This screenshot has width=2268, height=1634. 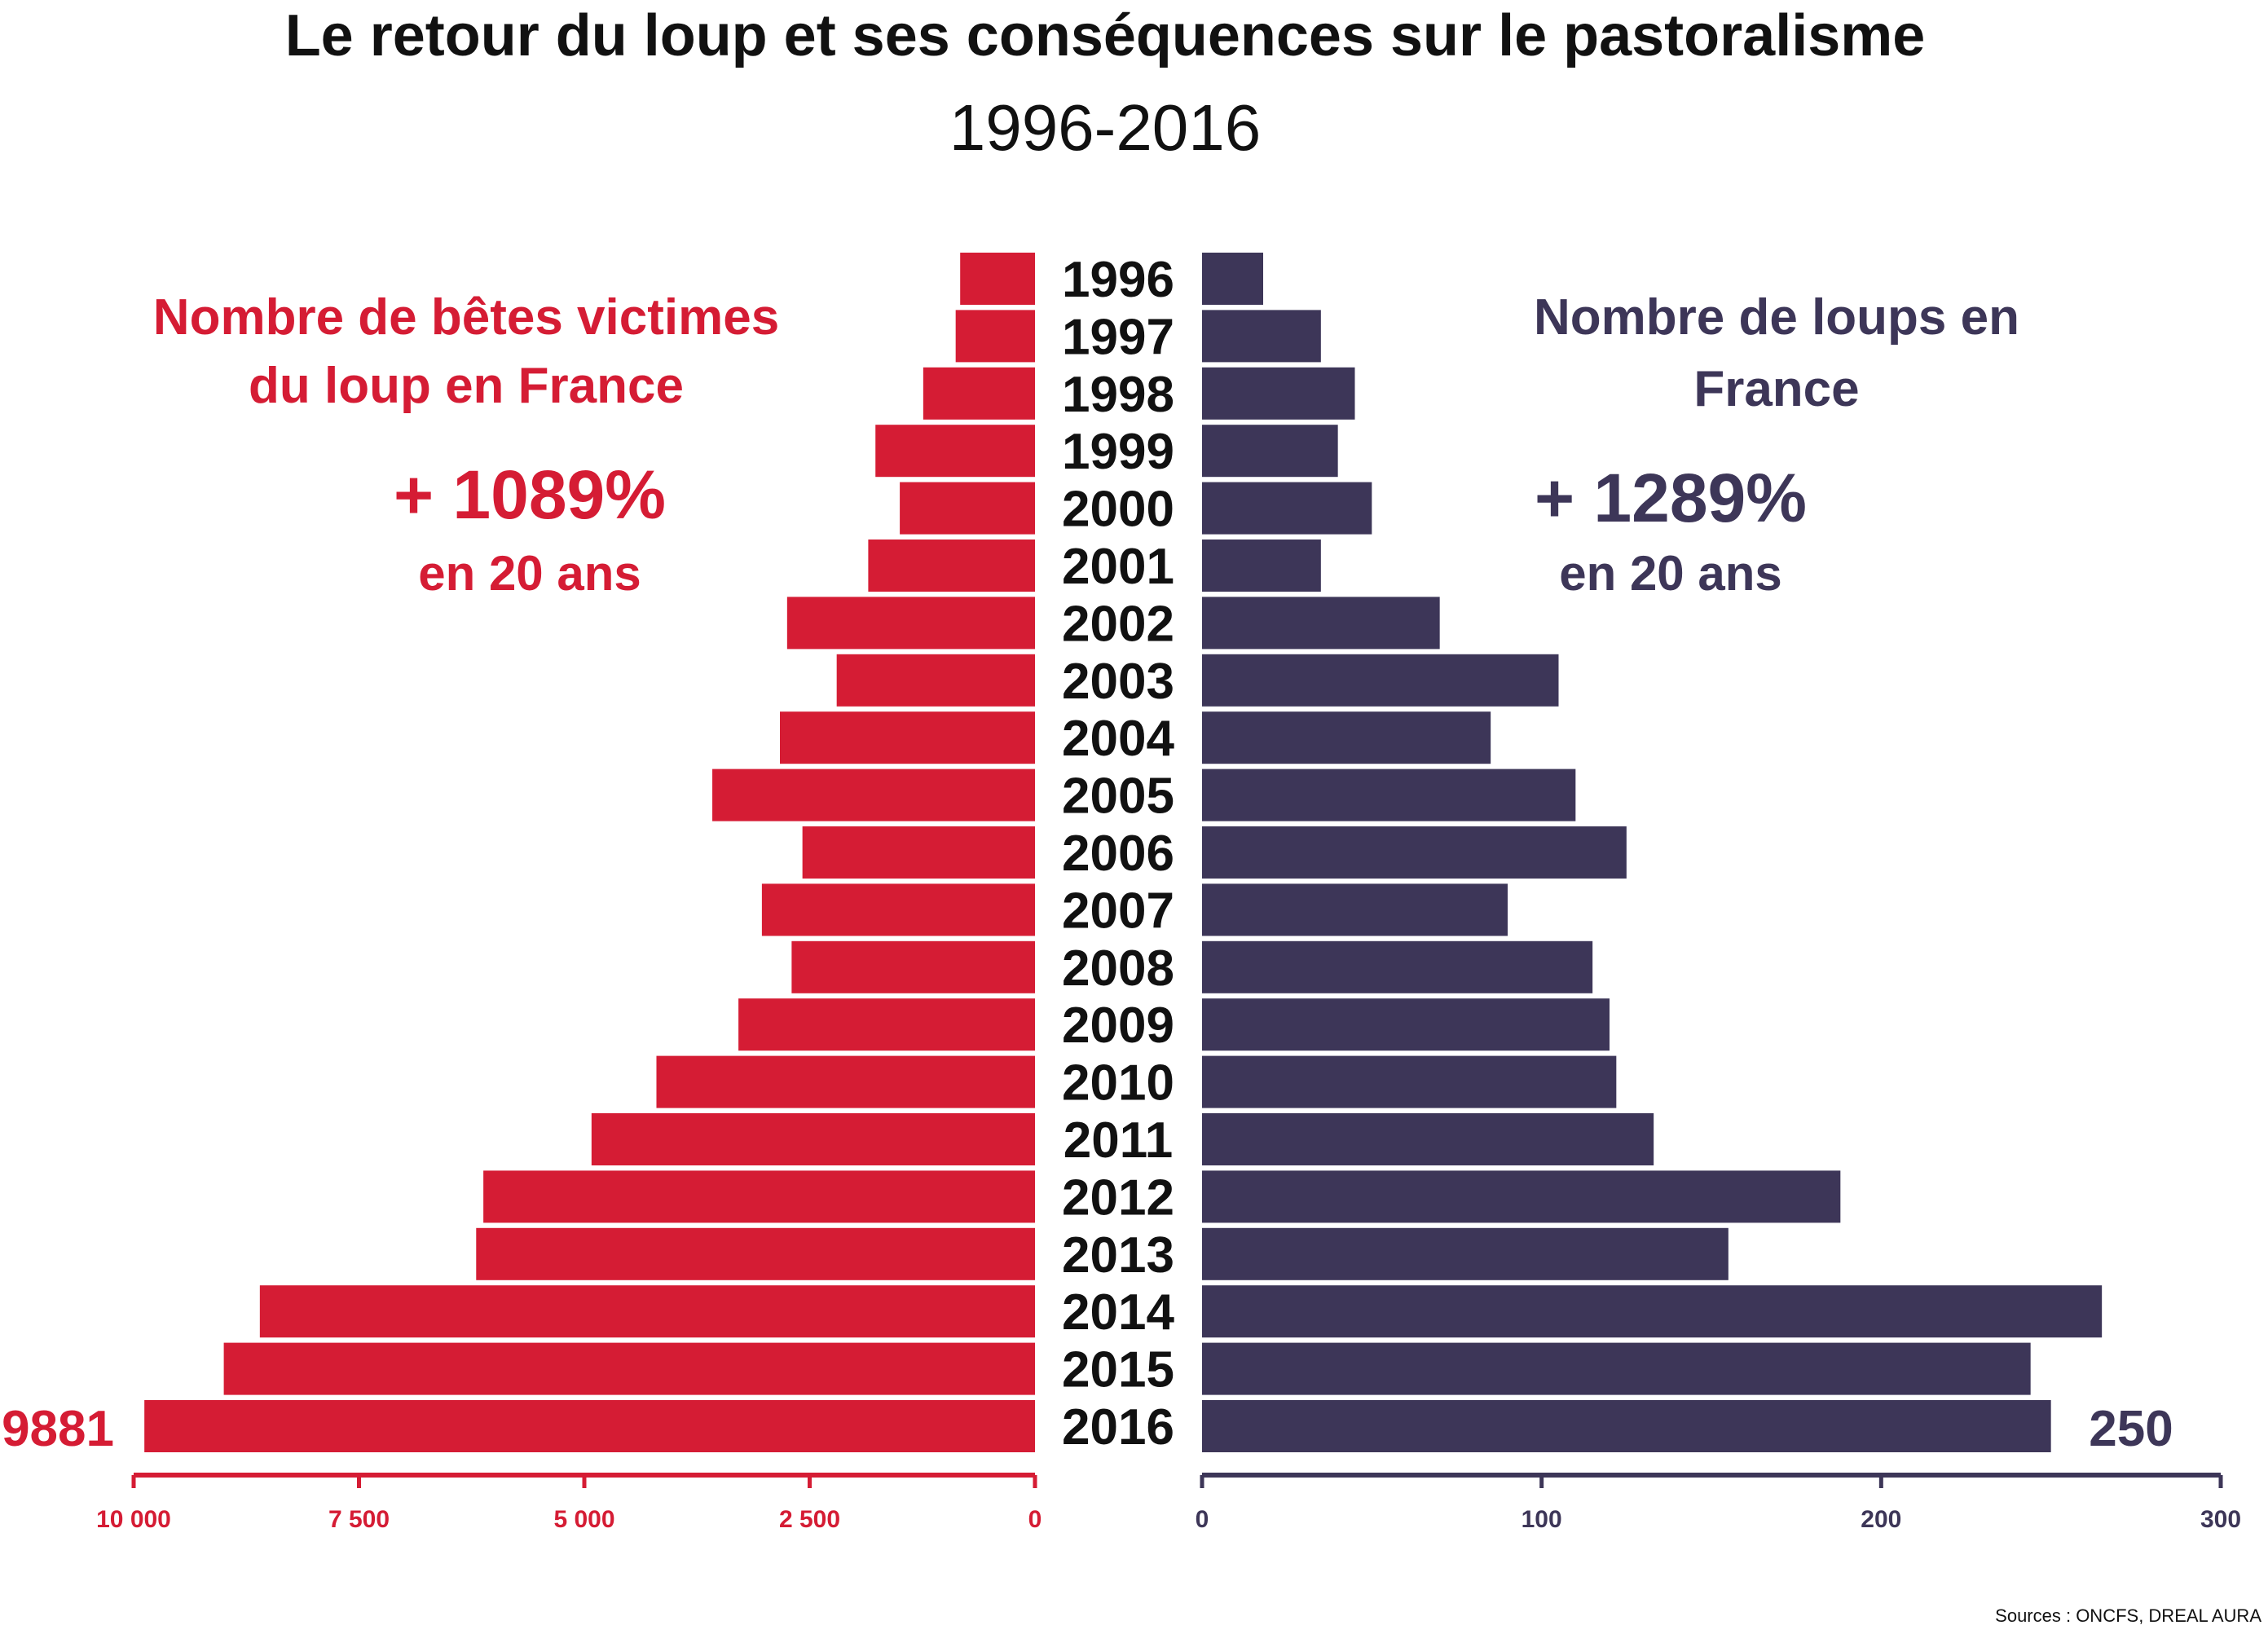 I want to click on left-tick-label: 7 500, so click(x=359, y=1519).